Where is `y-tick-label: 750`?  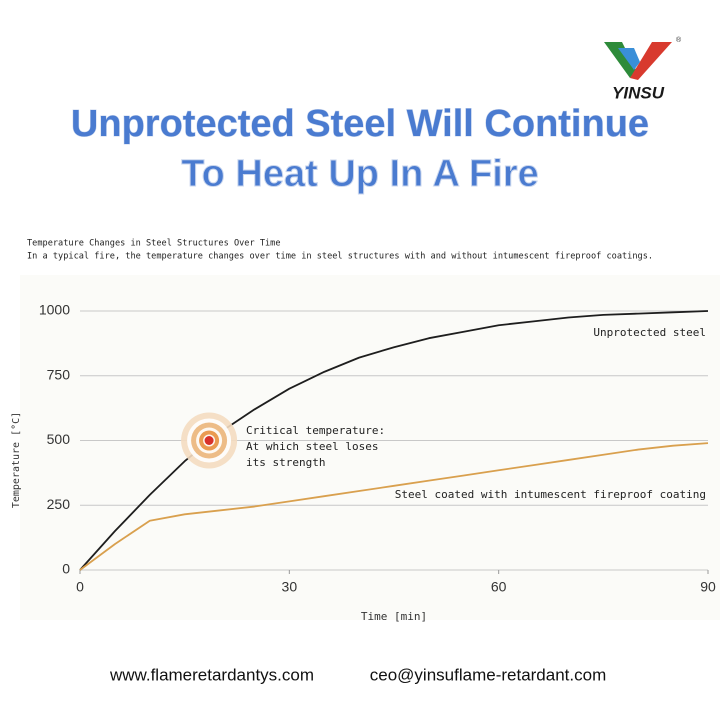 y-tick-label: 750 is located at coordinates (59, 374).